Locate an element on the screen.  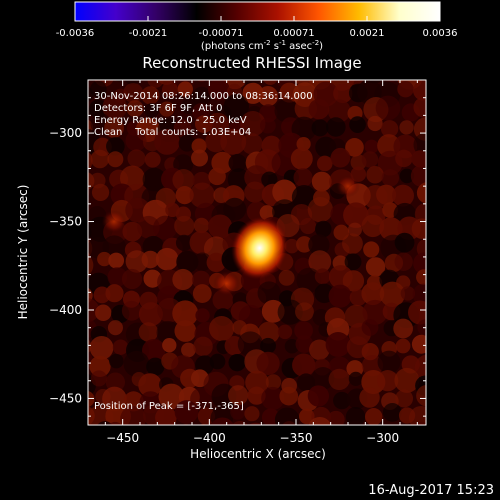
y-axis-label: Heliocentric Y (arcsec) is located at coordinates (23, 252).